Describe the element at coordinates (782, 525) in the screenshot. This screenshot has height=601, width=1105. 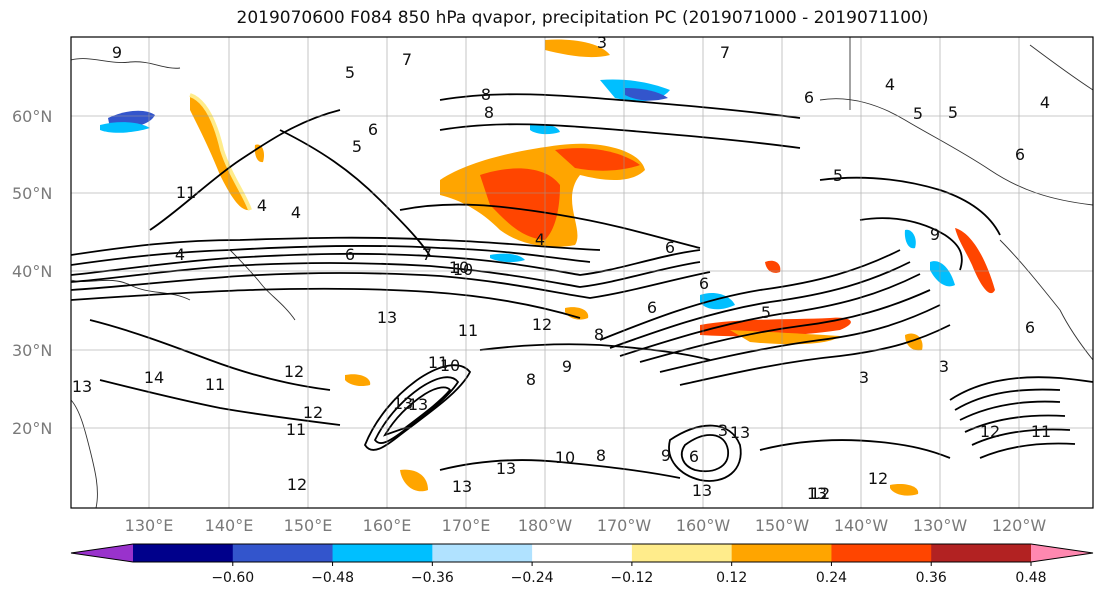
I see `lon-label-150w: 150°W` at that location.